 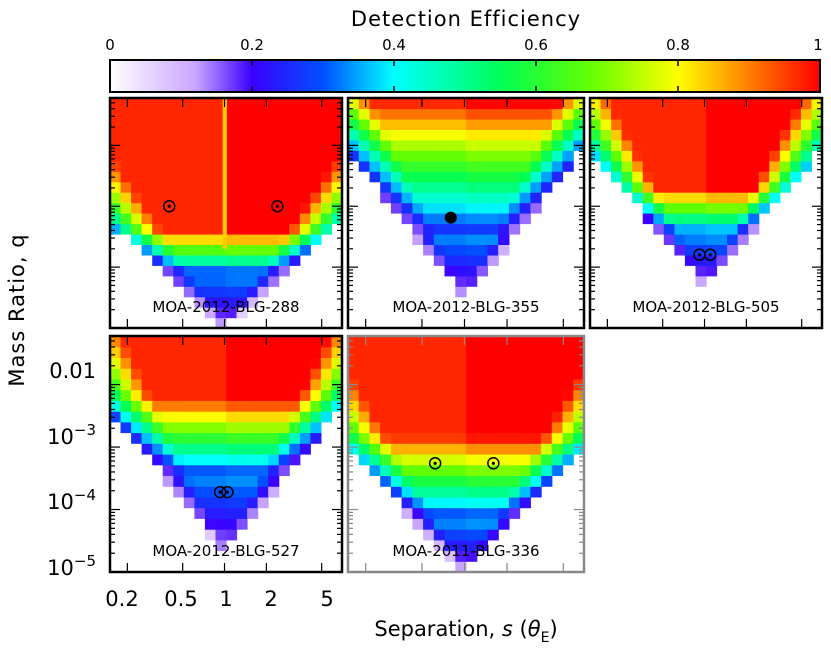 What do you see at coordinates (220, 492) in the screenshot?
I see `planet-marker` at bounding box center [220, 492].